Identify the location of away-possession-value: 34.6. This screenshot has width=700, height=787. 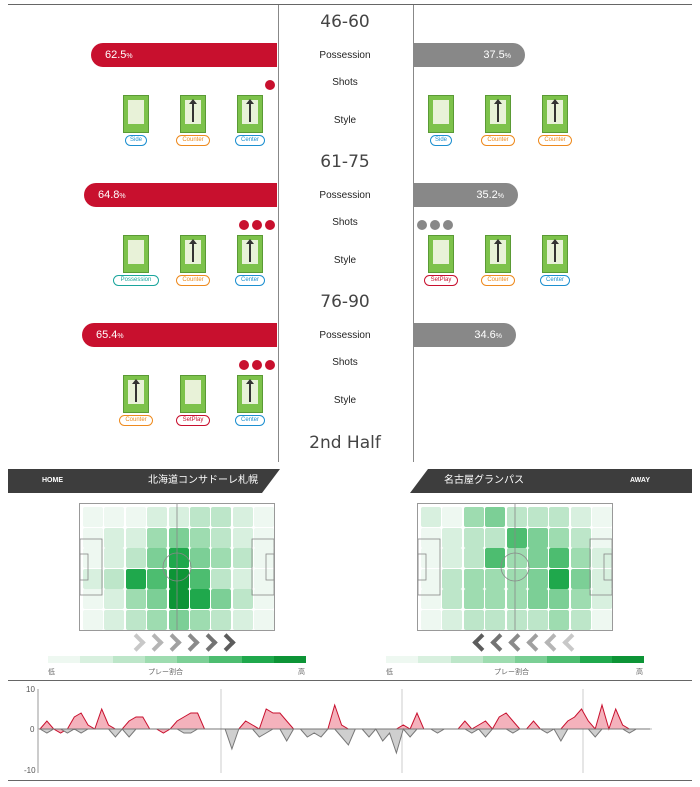
(485, 335).